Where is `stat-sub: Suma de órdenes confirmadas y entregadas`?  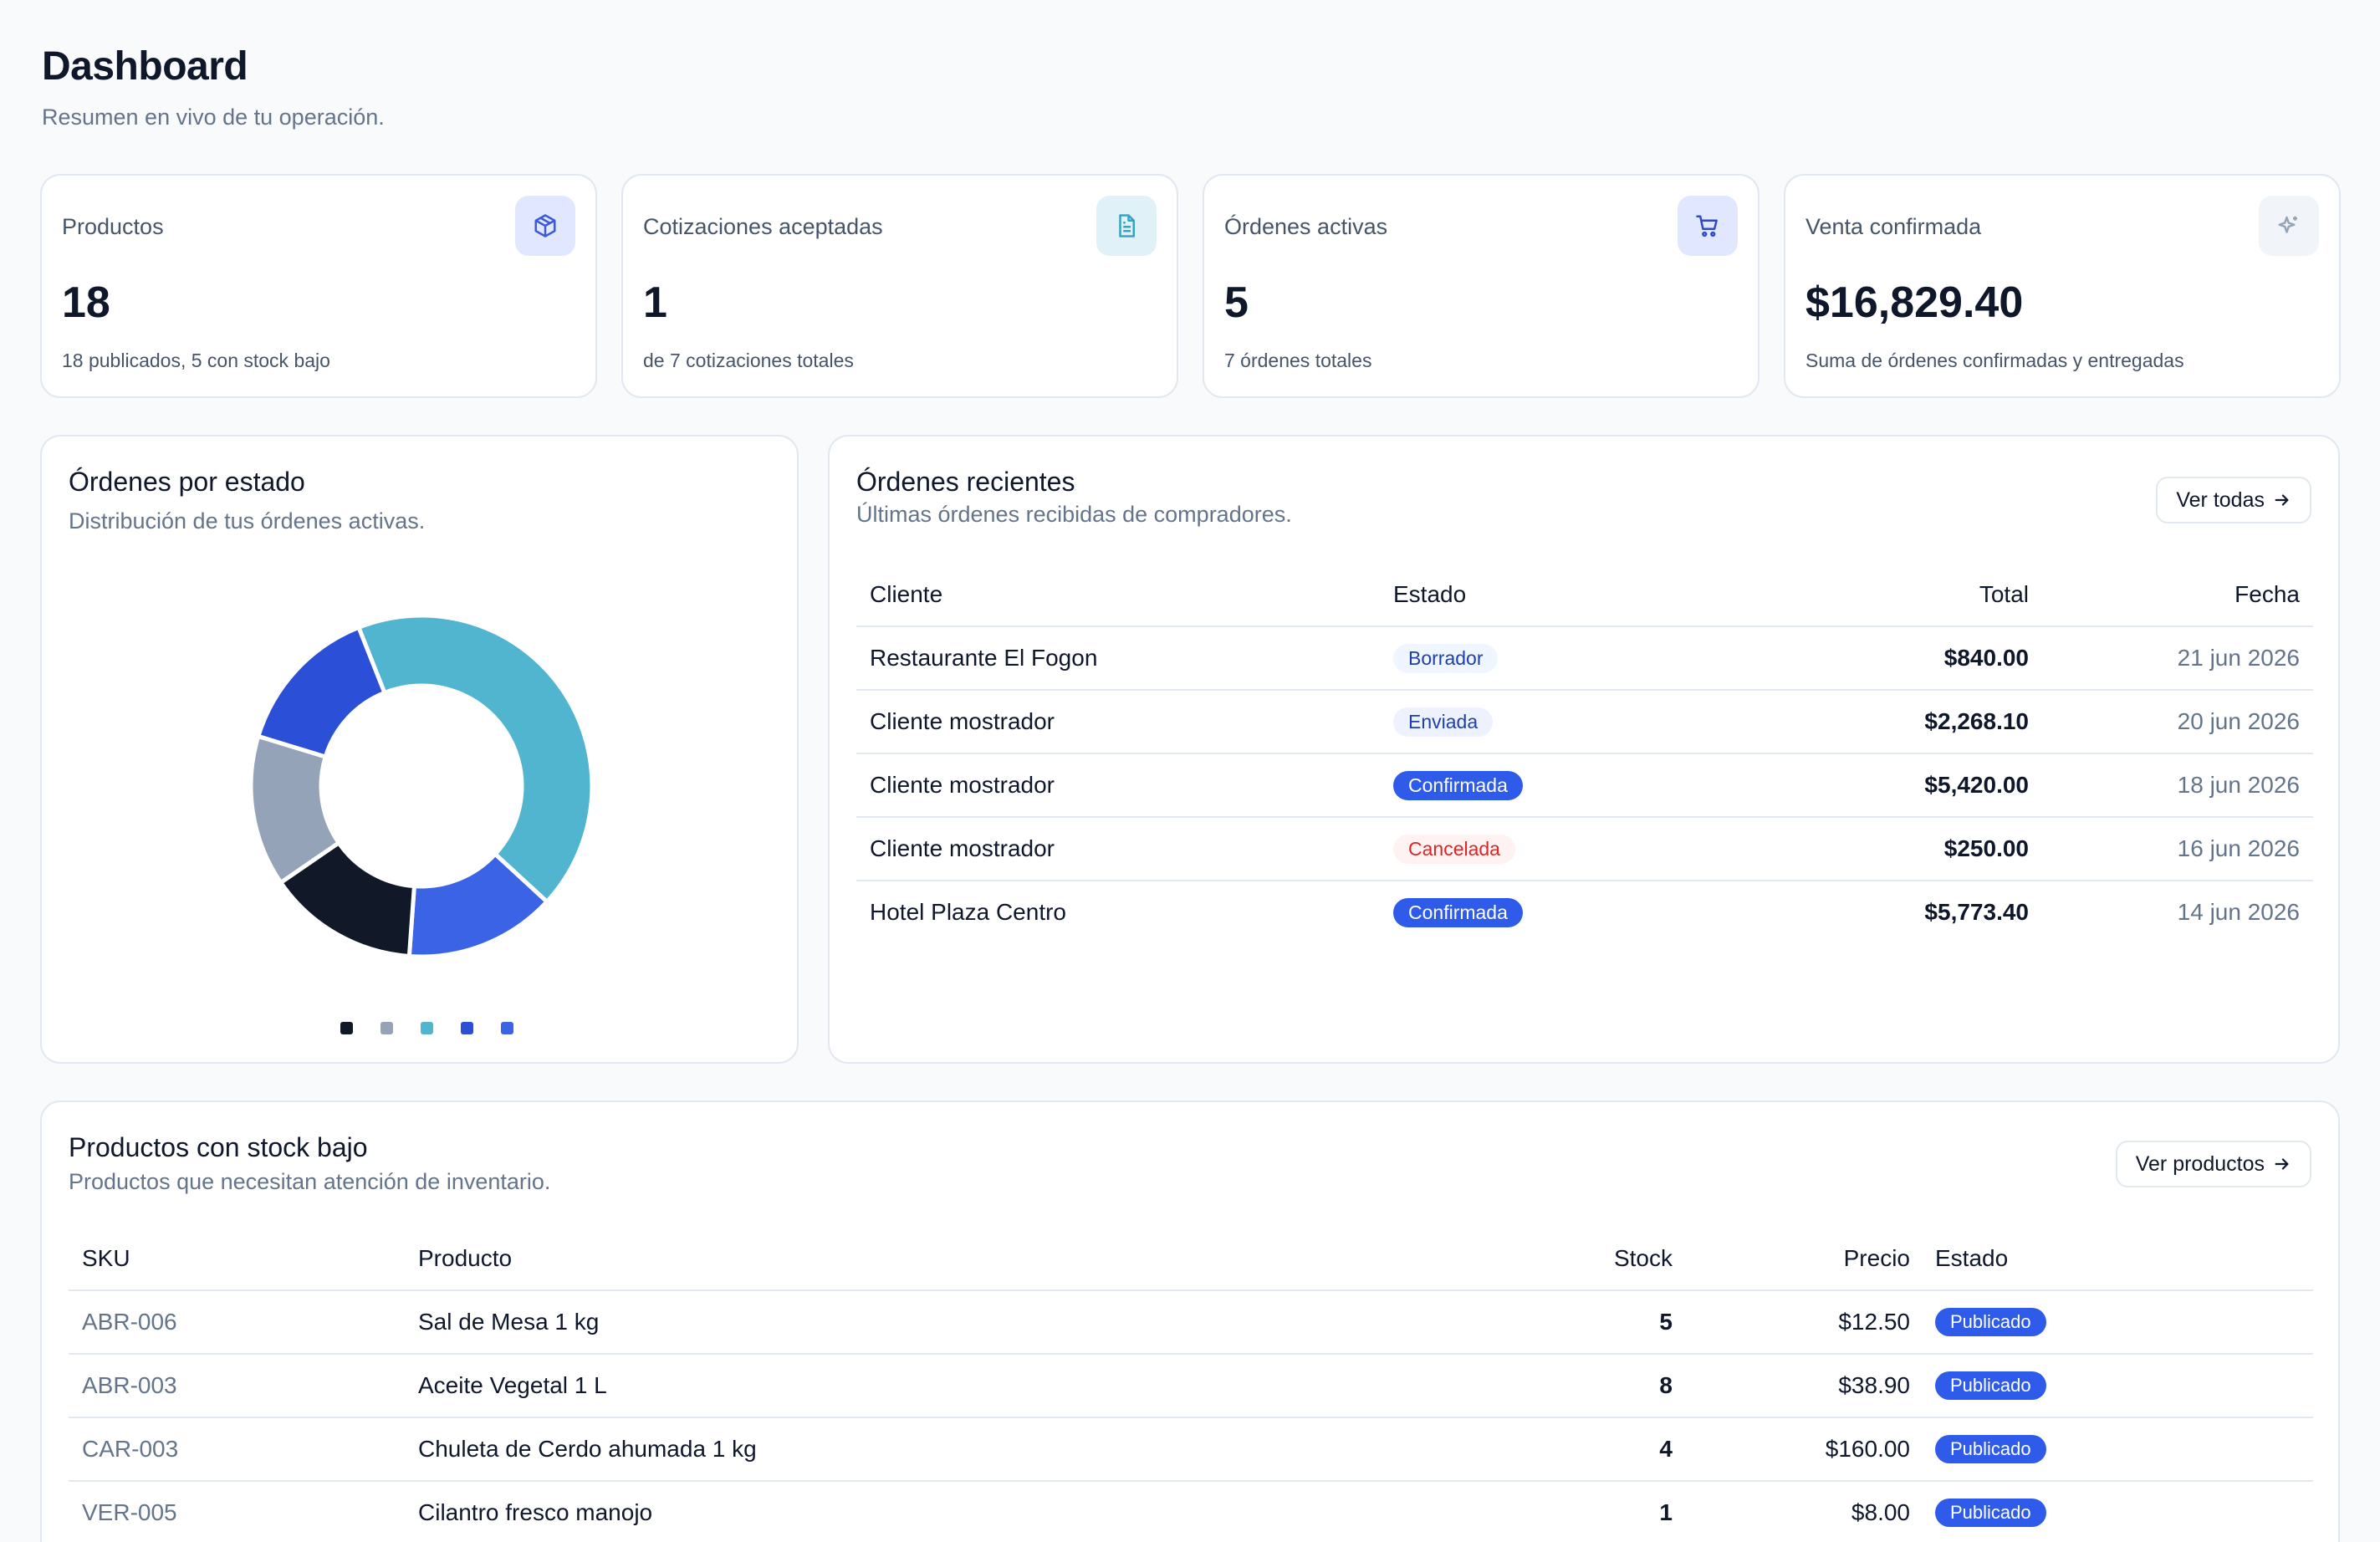 stat-sub: Suma de órdenes confirmadas y entregadas is located at coordinates (1994, 360).